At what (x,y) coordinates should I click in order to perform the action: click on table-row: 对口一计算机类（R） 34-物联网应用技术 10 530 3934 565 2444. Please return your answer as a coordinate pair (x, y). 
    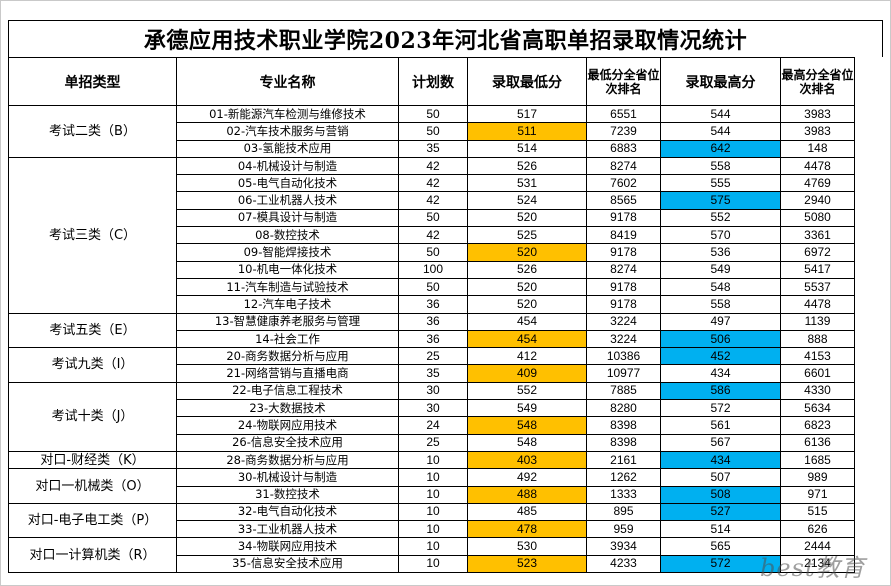
    Looking at the image, I should click on (431, 555).